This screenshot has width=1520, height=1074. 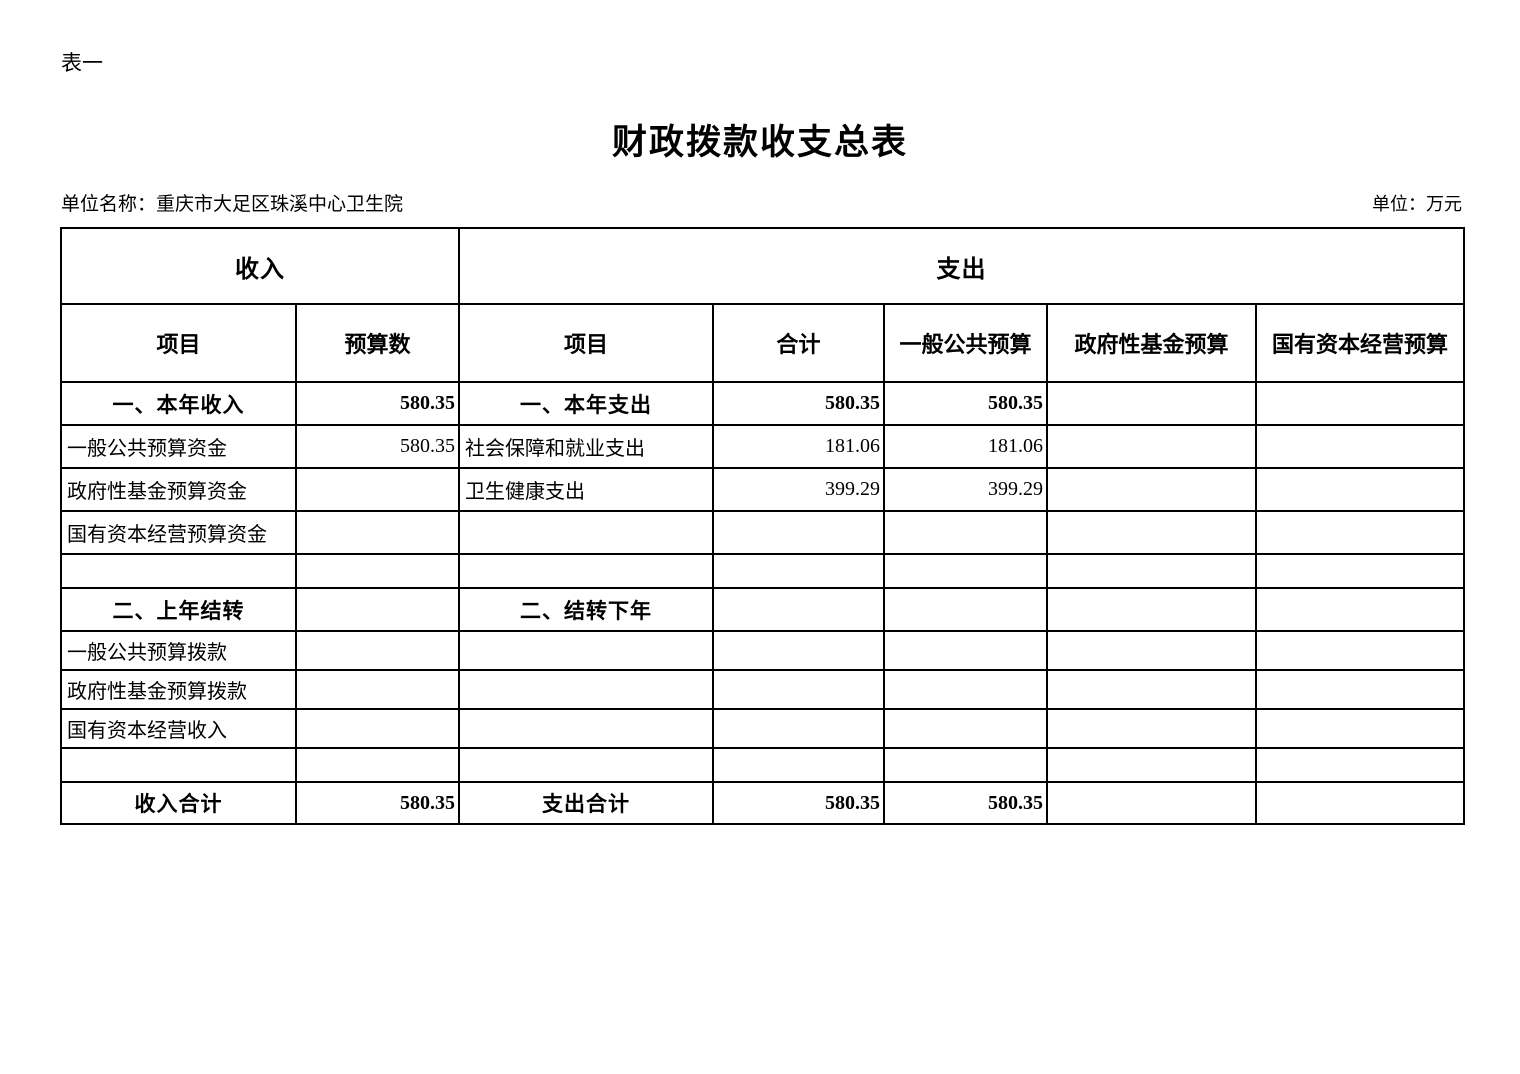 I want to click on income-item-cell: 二、上年结转, so click(x=178, y=609).